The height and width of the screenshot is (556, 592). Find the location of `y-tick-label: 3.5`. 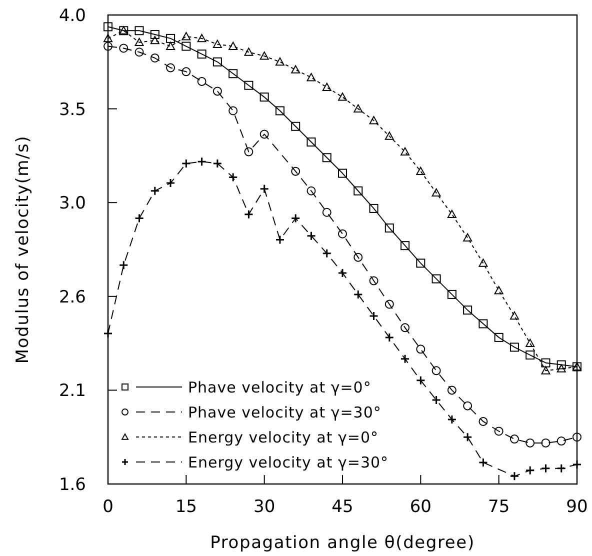

y-tick-label: 3.5 is located at coordinates (72, 110).